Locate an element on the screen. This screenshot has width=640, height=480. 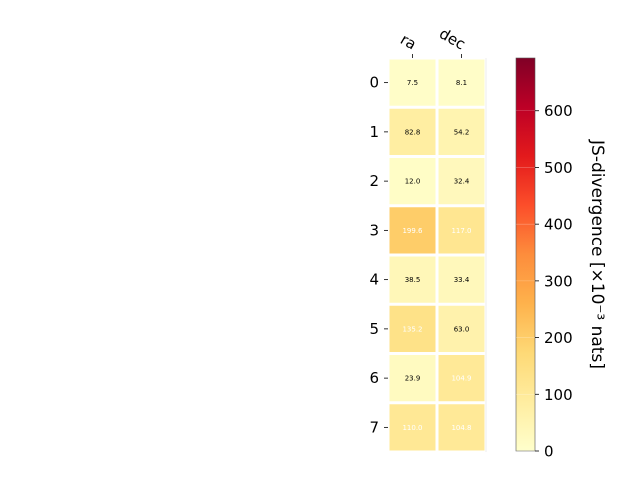
heatmap-cell-r0-c0 is located at coordinates (412, 82).